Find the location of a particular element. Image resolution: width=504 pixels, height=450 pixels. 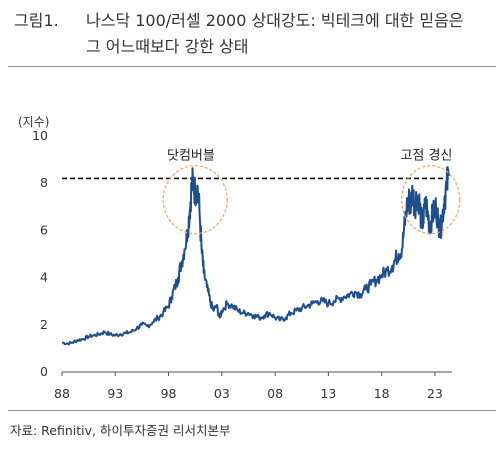

y-tick-label: 10 is located at coordinates (40, 135).